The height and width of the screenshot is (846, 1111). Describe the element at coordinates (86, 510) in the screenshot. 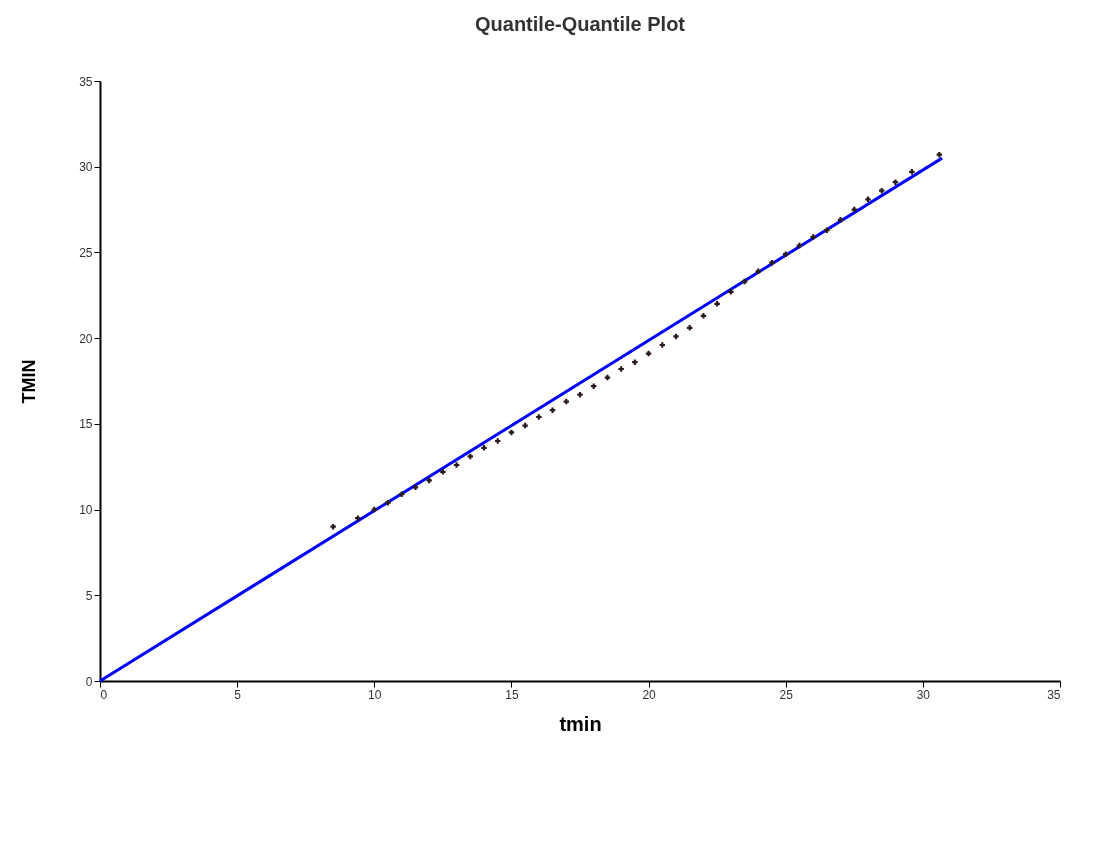

I see `y-tick-label: 10` at that location.